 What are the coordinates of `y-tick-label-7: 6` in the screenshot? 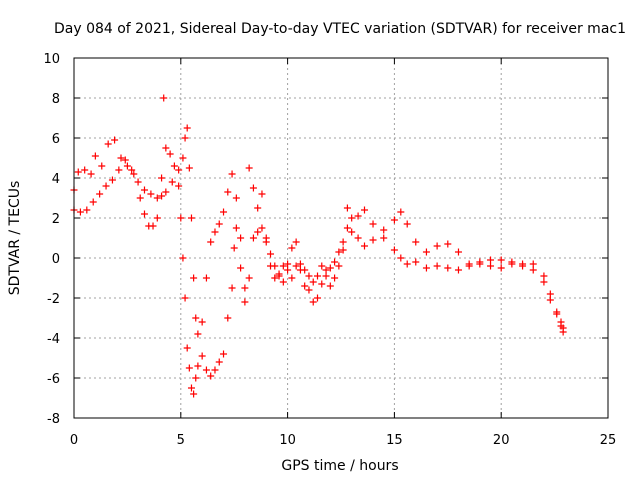 It's located at (56, 139).